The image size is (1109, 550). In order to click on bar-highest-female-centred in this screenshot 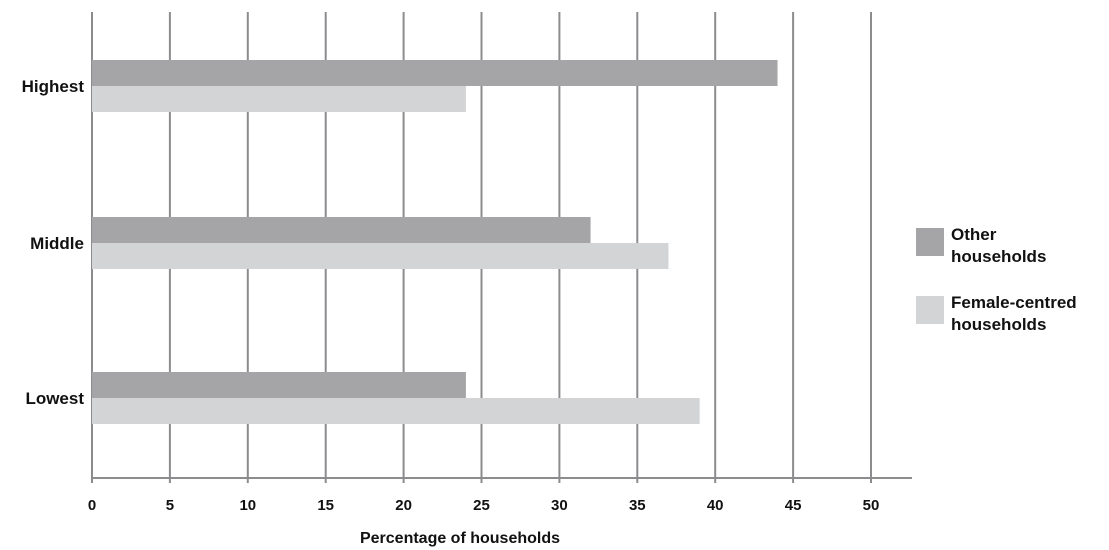, I will do `click(279, 99)`.